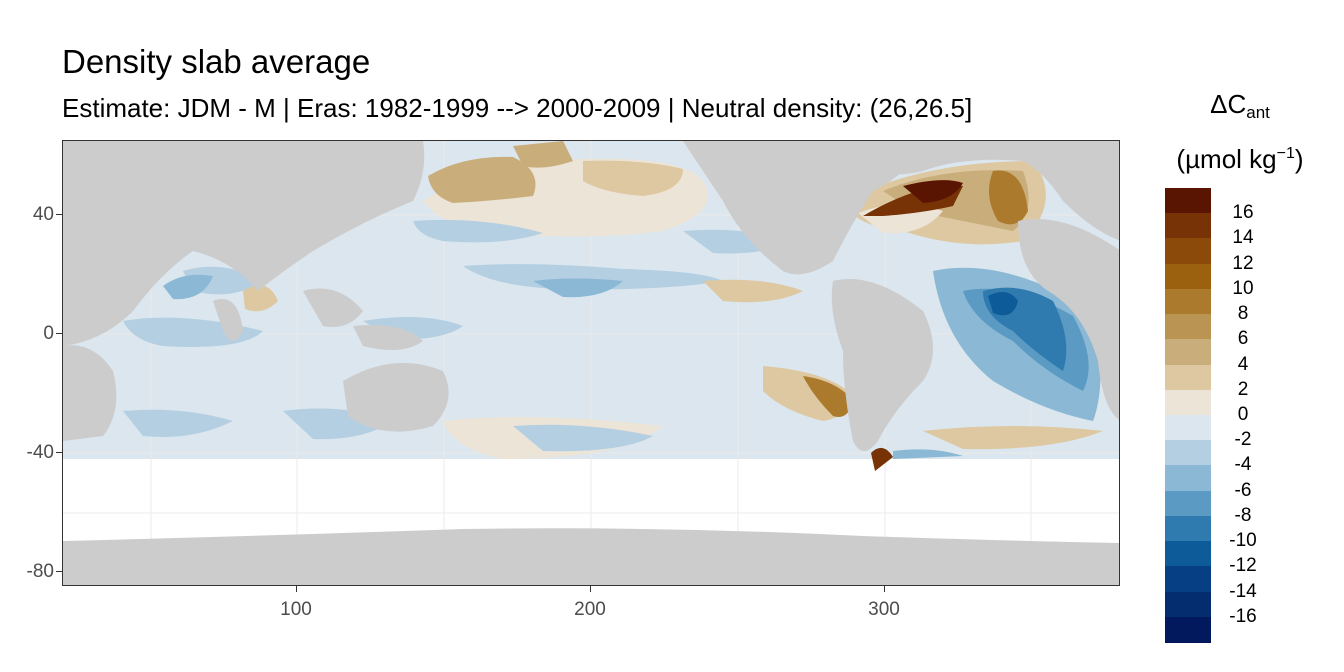 This screenshot has width=1344, height=672. Describe the element at coordinates (1258, 112) in the screenshot. I see `legend-title-sub: ant` at that location.